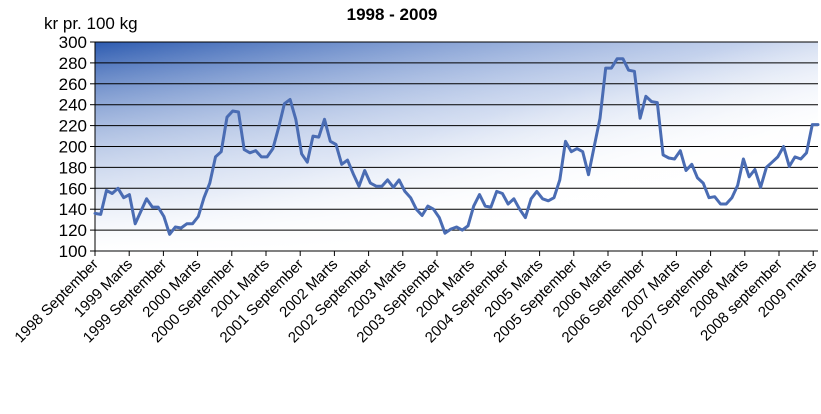 This screenshot has width=821, height=414. What do you see at coordinates (73, 105) in the screenshot?
I see `y-tick-label: 240` at bounding box center [73, 105].